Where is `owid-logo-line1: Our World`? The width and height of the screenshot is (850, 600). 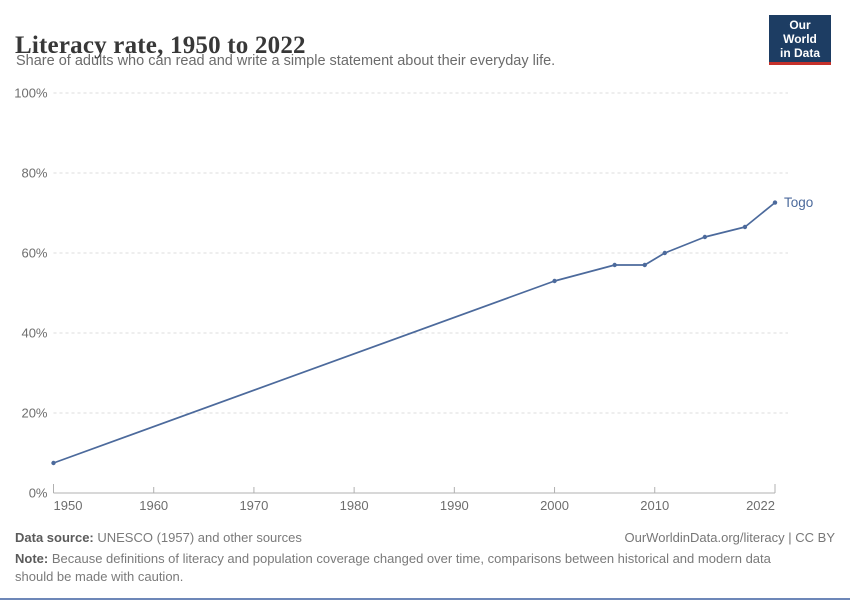 owid-logo-line1: Our World is located at coordinates (800, 32).